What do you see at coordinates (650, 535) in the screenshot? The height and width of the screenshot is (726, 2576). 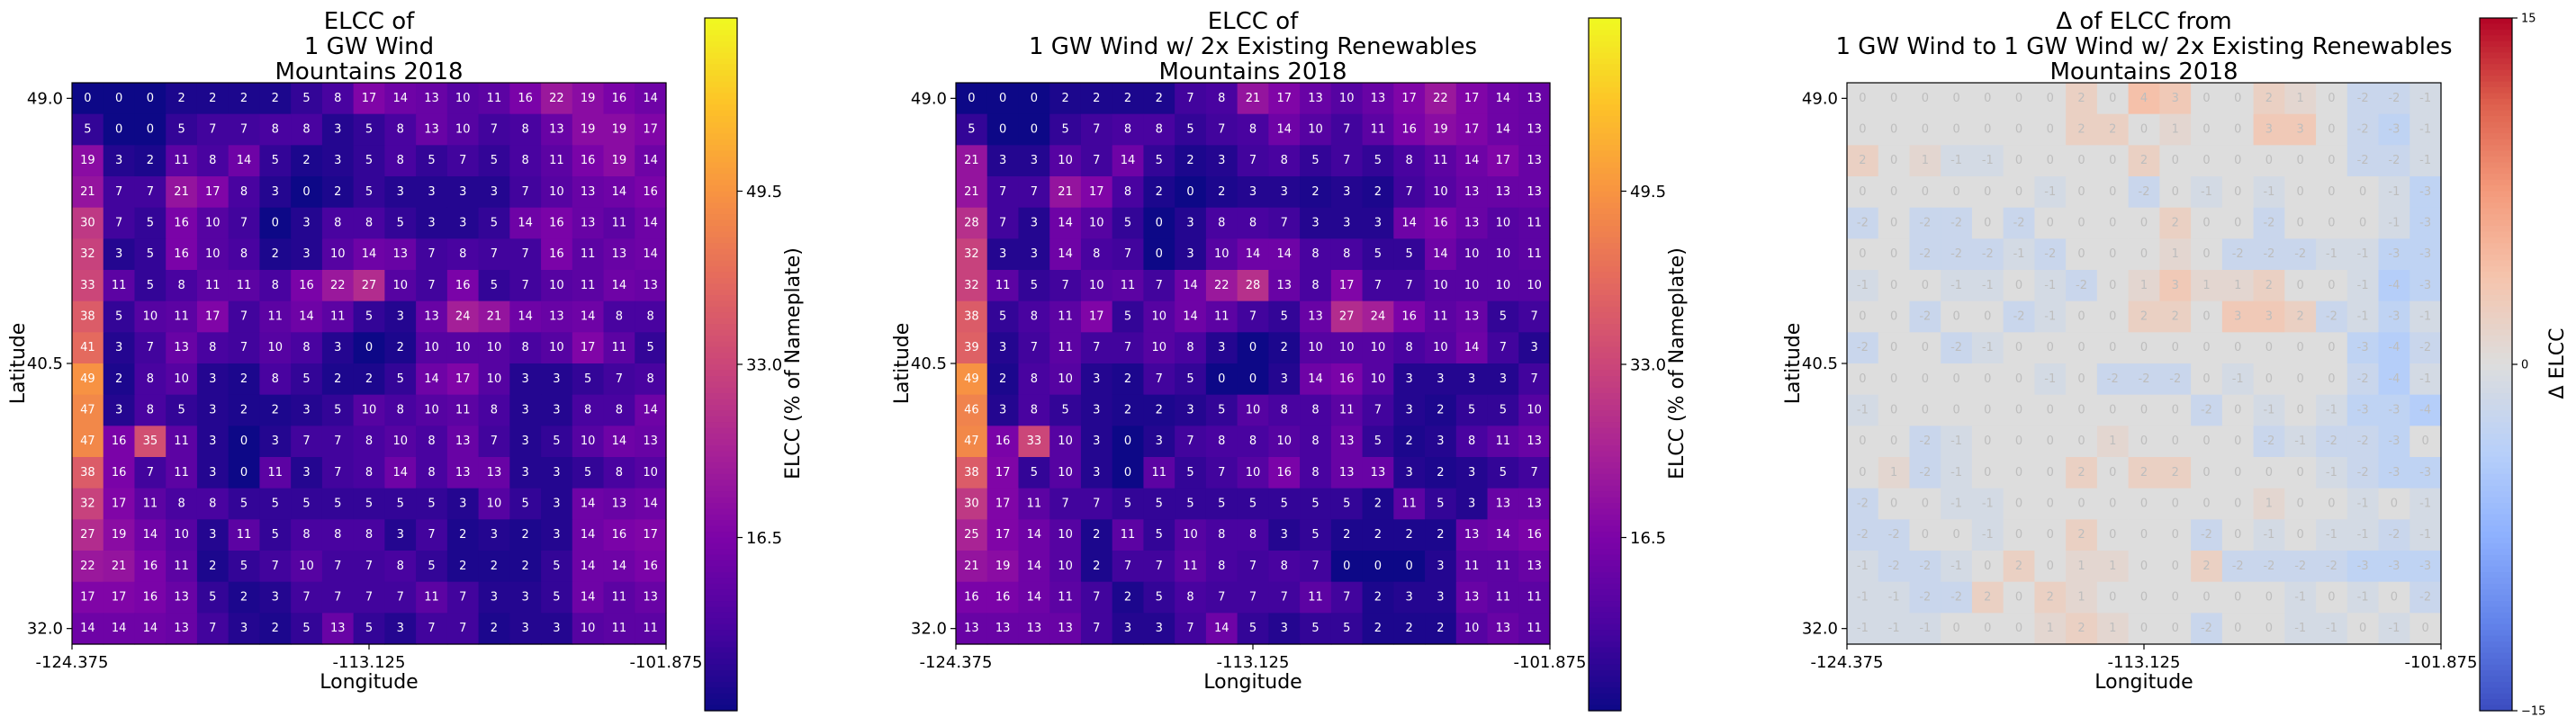 I see `cell-value-label: 17` at bounding box center [650, 535].